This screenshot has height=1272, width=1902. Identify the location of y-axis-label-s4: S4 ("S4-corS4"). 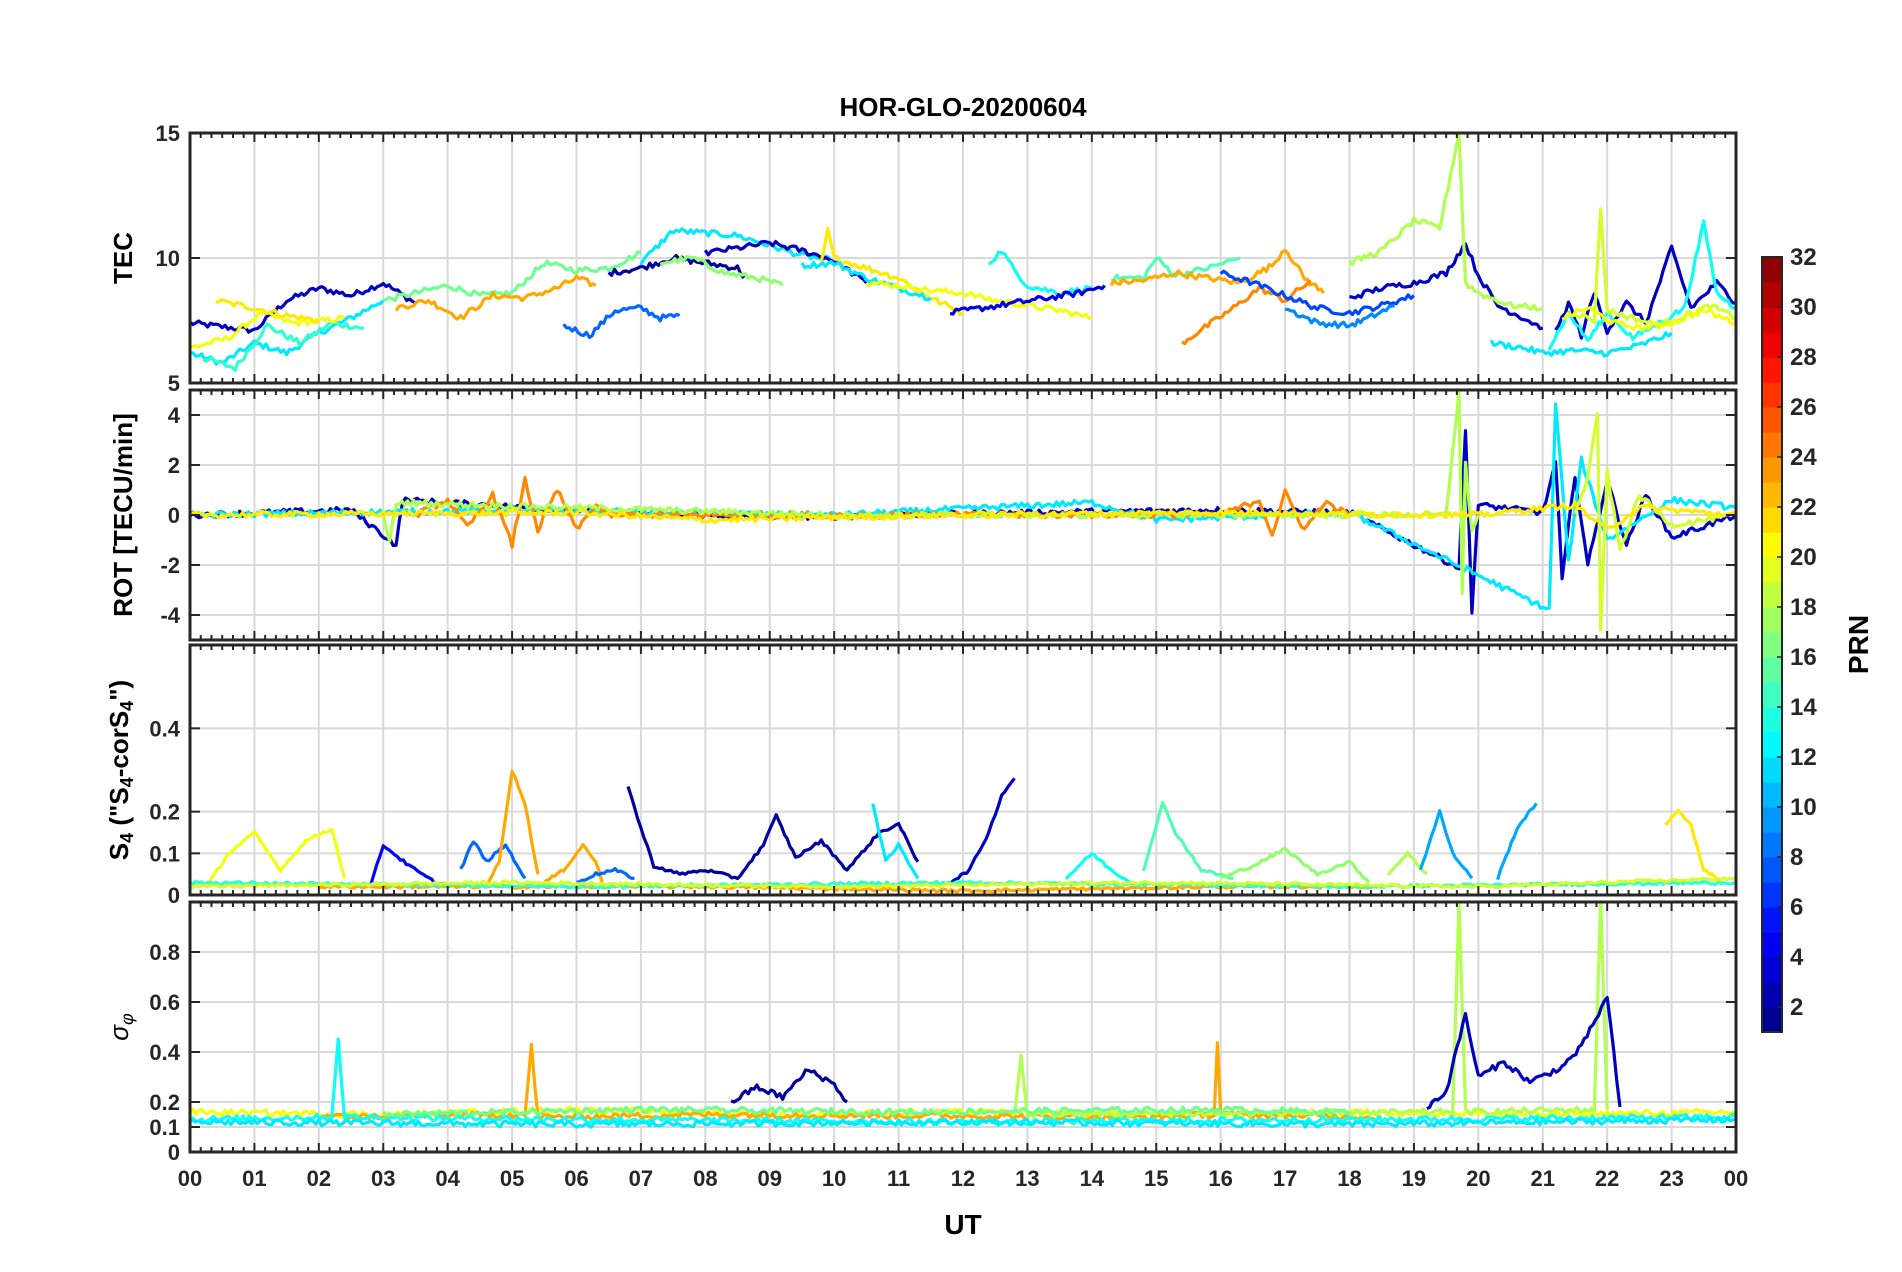
(120, 770).